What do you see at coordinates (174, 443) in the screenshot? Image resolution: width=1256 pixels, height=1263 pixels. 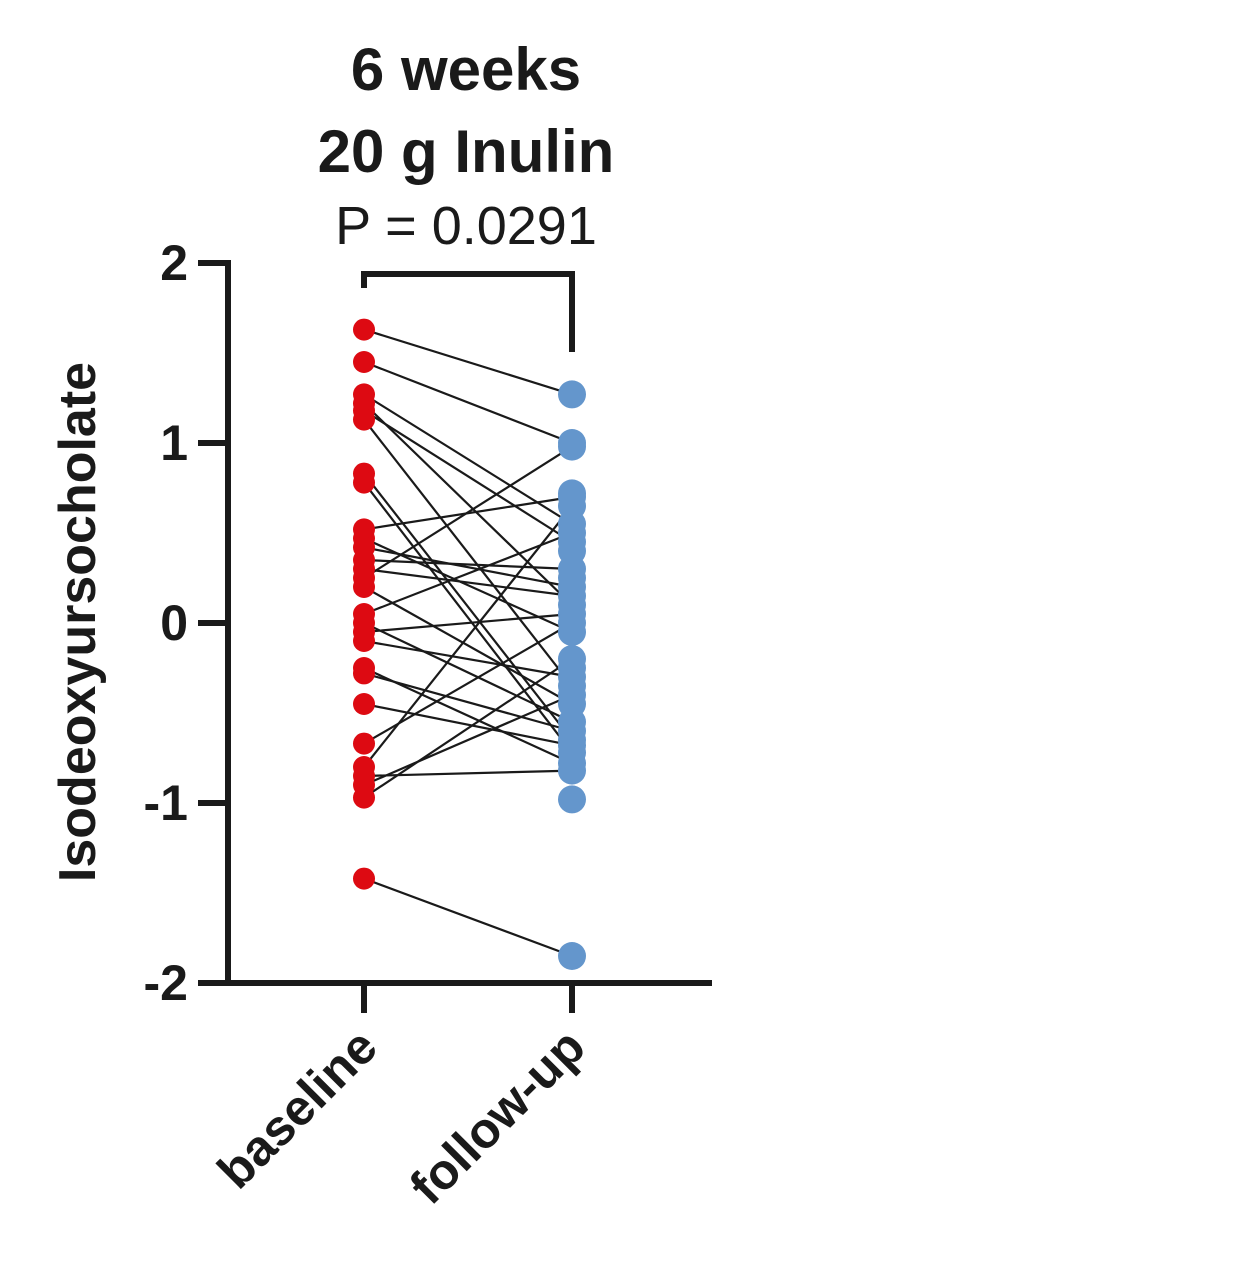 I see `y-tick-label: 1` at bounding box center [174, 443].